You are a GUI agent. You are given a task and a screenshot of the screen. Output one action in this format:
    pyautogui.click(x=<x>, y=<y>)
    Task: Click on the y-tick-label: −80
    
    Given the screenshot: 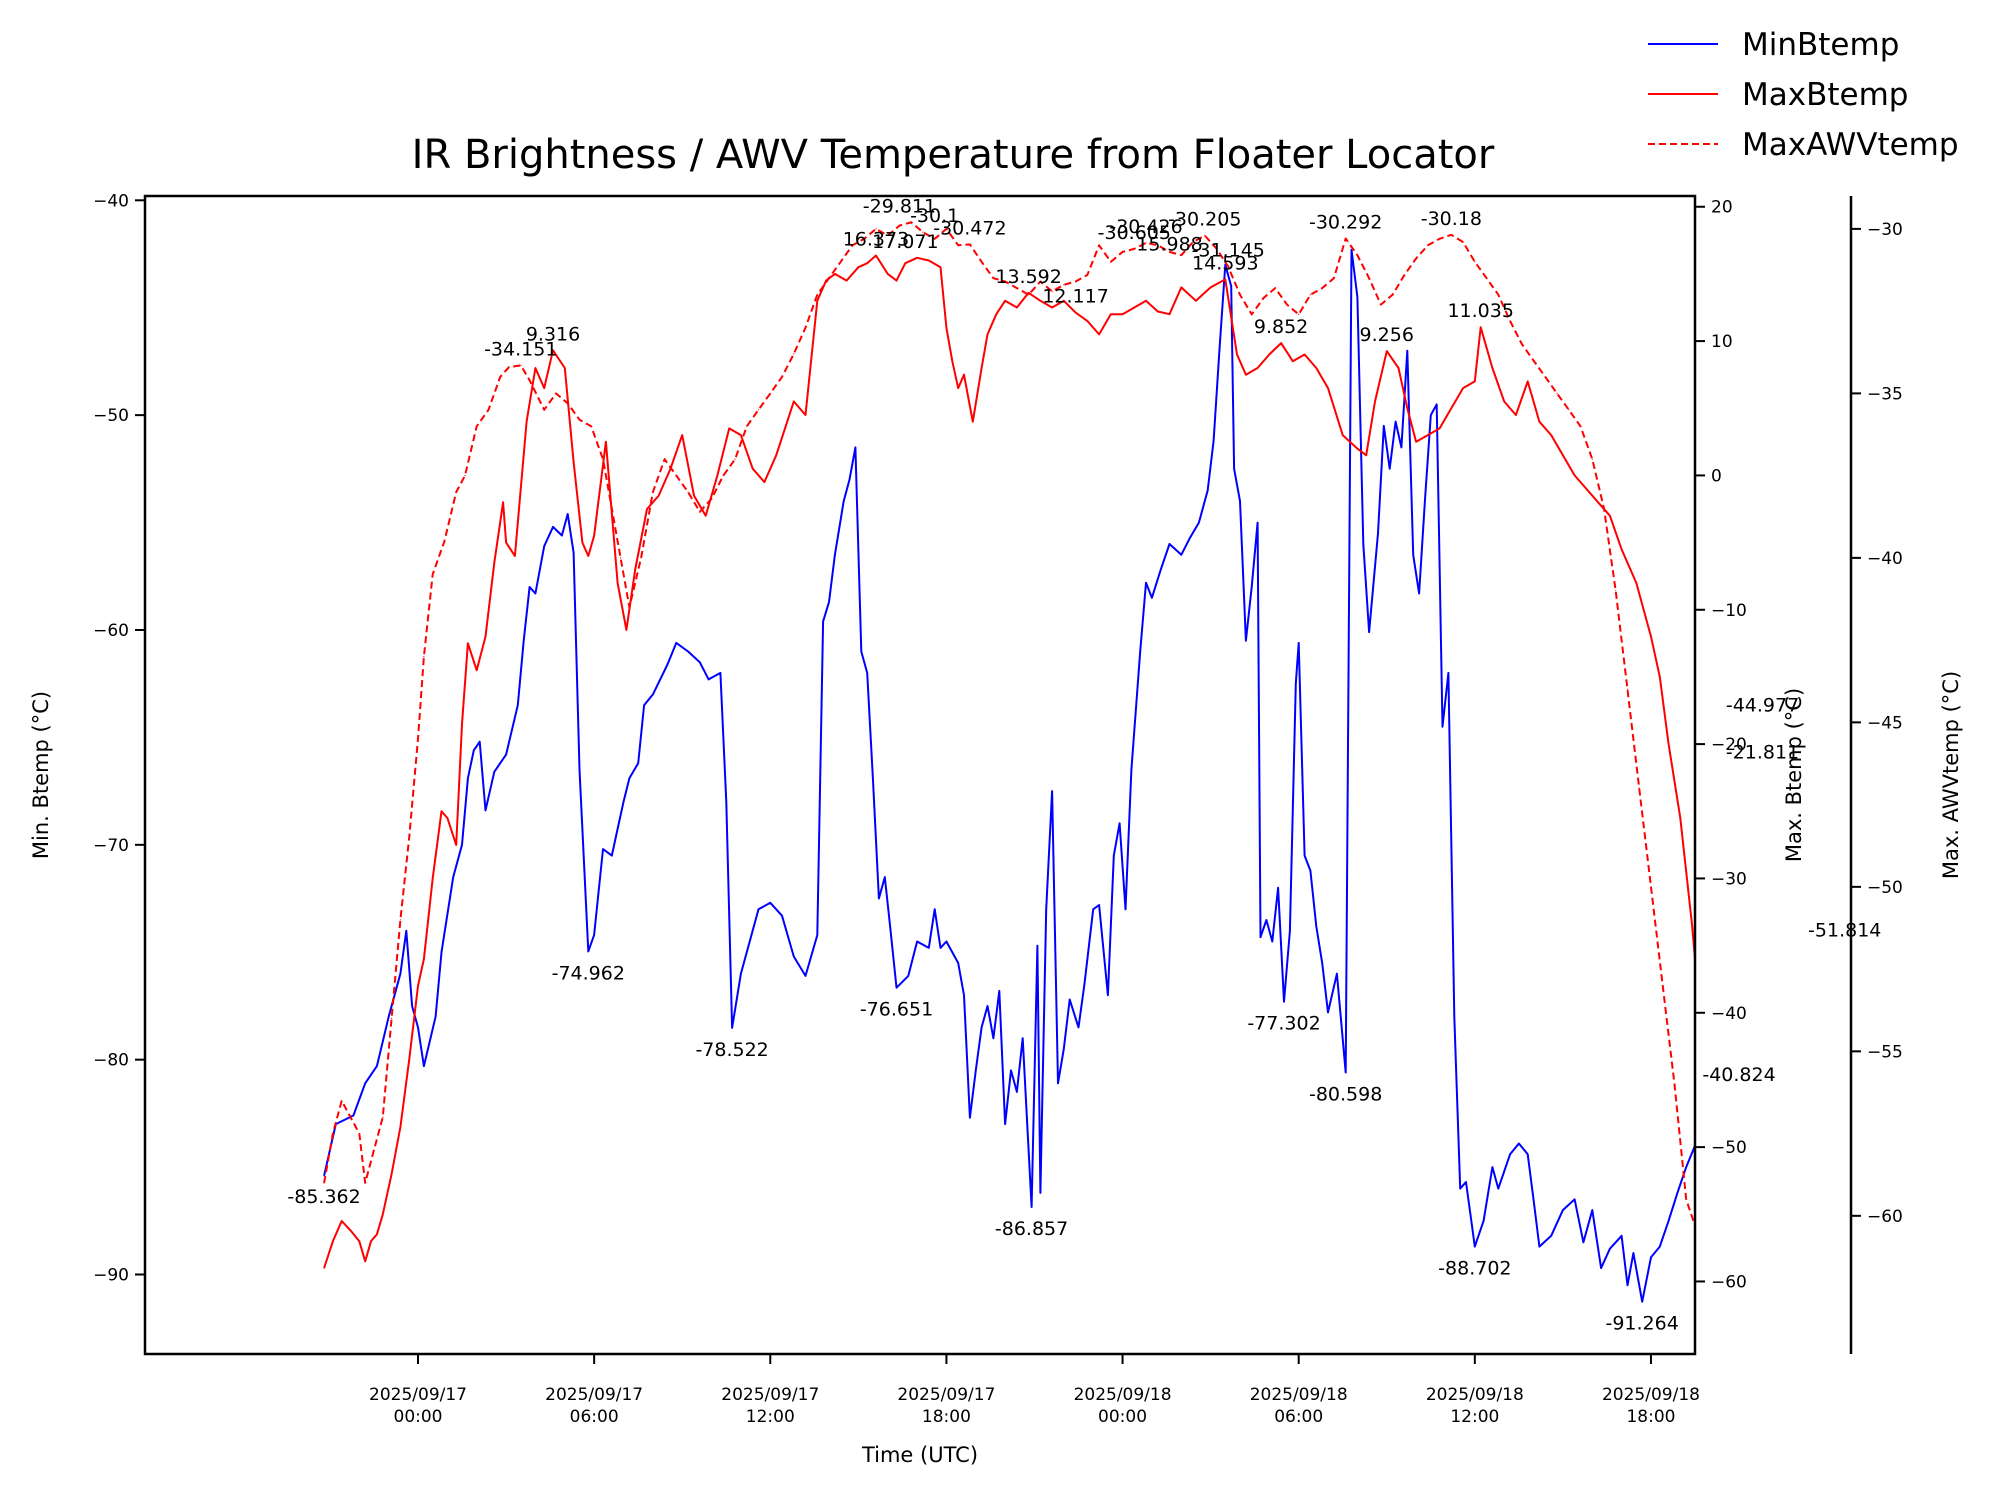 What is the action you would take?
    pyautogui.click(x=111, y=1061)
    